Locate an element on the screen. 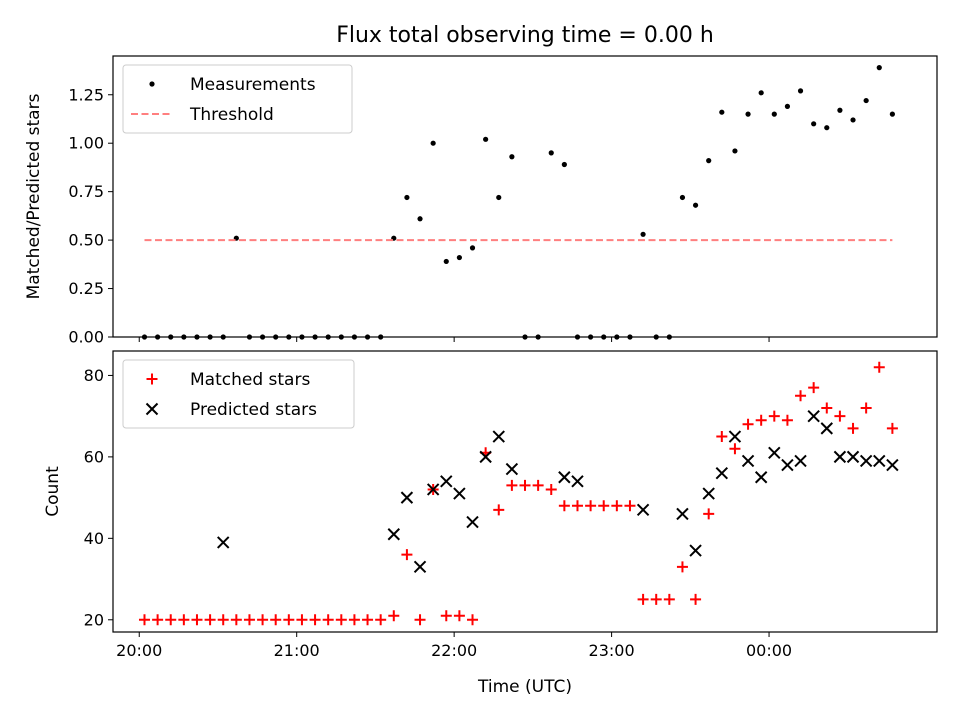  top-ytick-label: 1.00 is located at coordinates (86, 143).